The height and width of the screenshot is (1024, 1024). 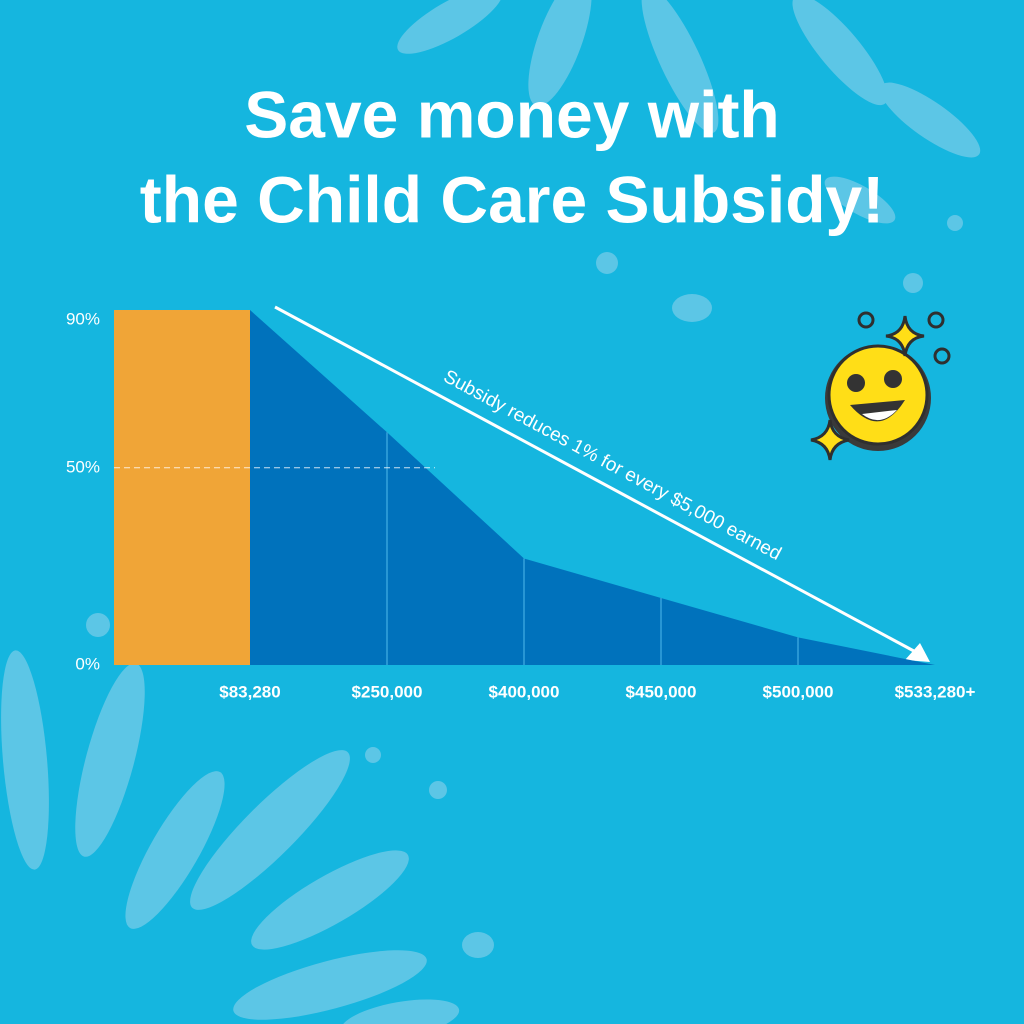 What do you see at coordinates (512, 199) in the screenshot?
I see `chart-title: the Child Care Subsidy!` at bounding box center [512, 199].